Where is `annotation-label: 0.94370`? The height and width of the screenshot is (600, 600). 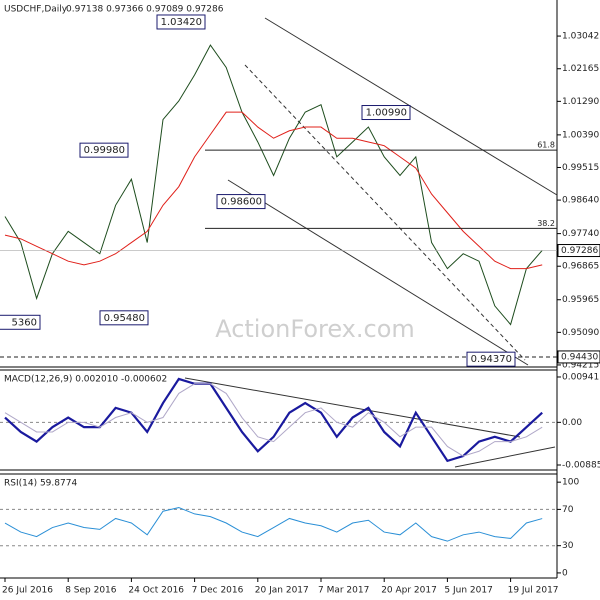
annotation-label: 0.94370 is located at coordinates (491, 359).